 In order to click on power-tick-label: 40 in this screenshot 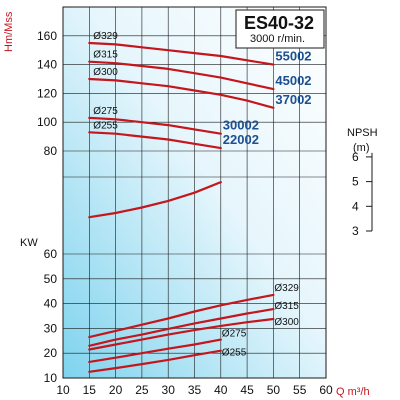, I will do `click(51, 304)`.